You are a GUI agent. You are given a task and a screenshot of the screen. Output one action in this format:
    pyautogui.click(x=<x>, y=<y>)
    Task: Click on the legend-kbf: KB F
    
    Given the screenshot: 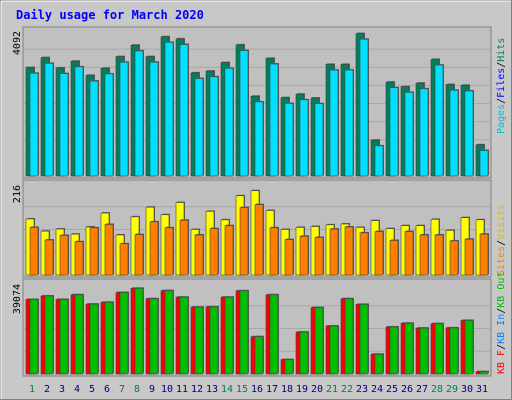 What is the action you would take?
    pyautogui.click(x=501, y=362)
    